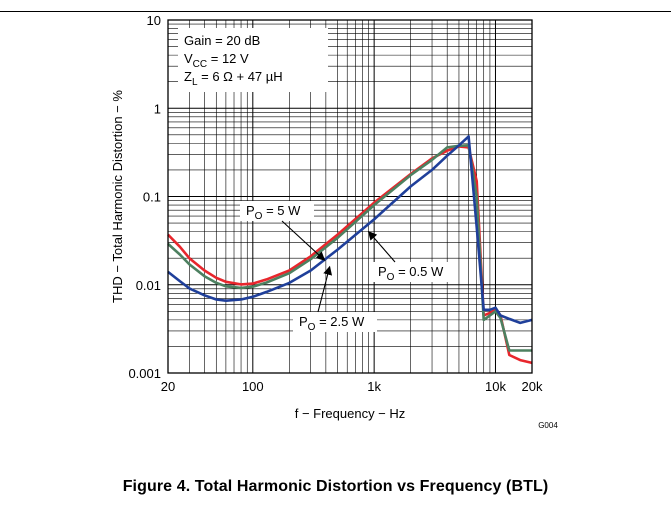 The image size is (671, 508). I want to click on condition-vcc: VCC = 12 V, so click(216, 60).